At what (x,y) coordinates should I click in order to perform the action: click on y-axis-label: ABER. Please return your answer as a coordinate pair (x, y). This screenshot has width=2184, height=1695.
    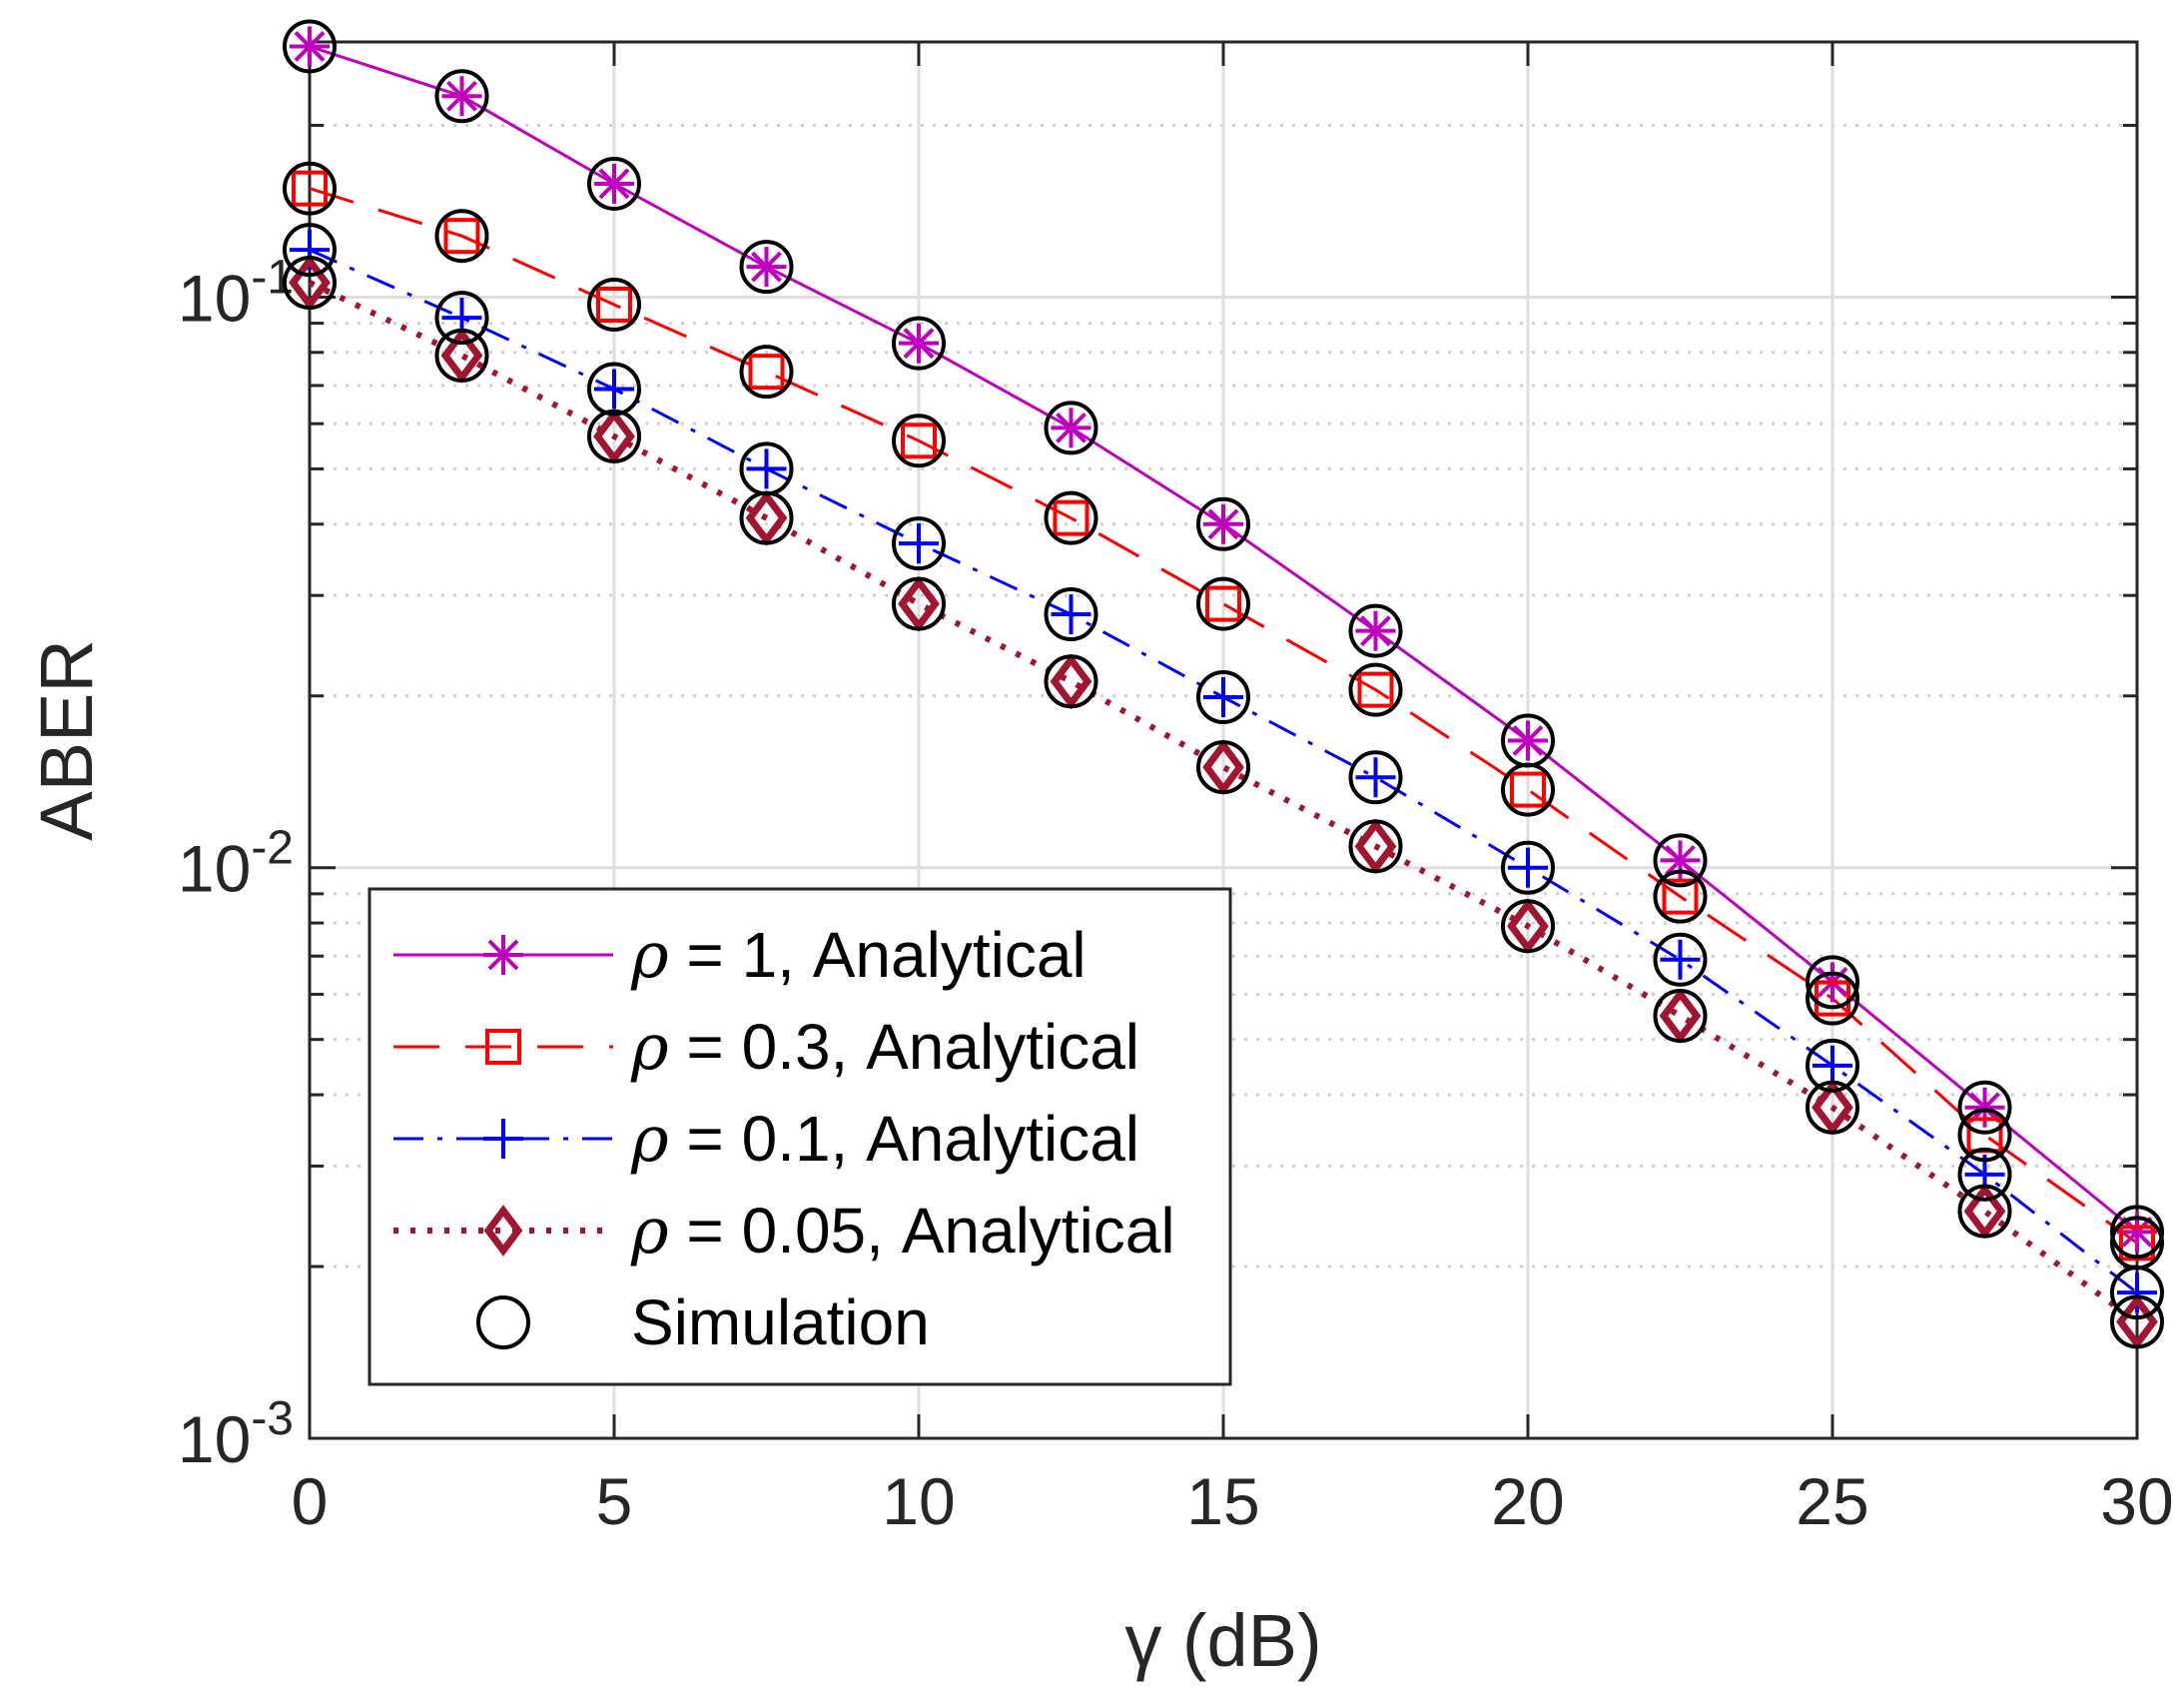
    Looking at the image, I should click on (67, 740).